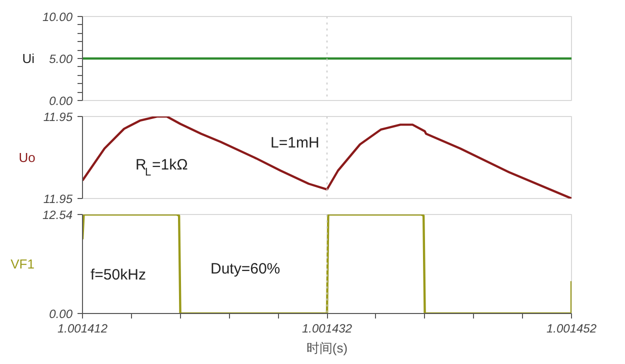  What do you see at coordinates (61, 59) in the screenshot?
I see `y-tick-label: 5.00` at bounding box center [61, 59].